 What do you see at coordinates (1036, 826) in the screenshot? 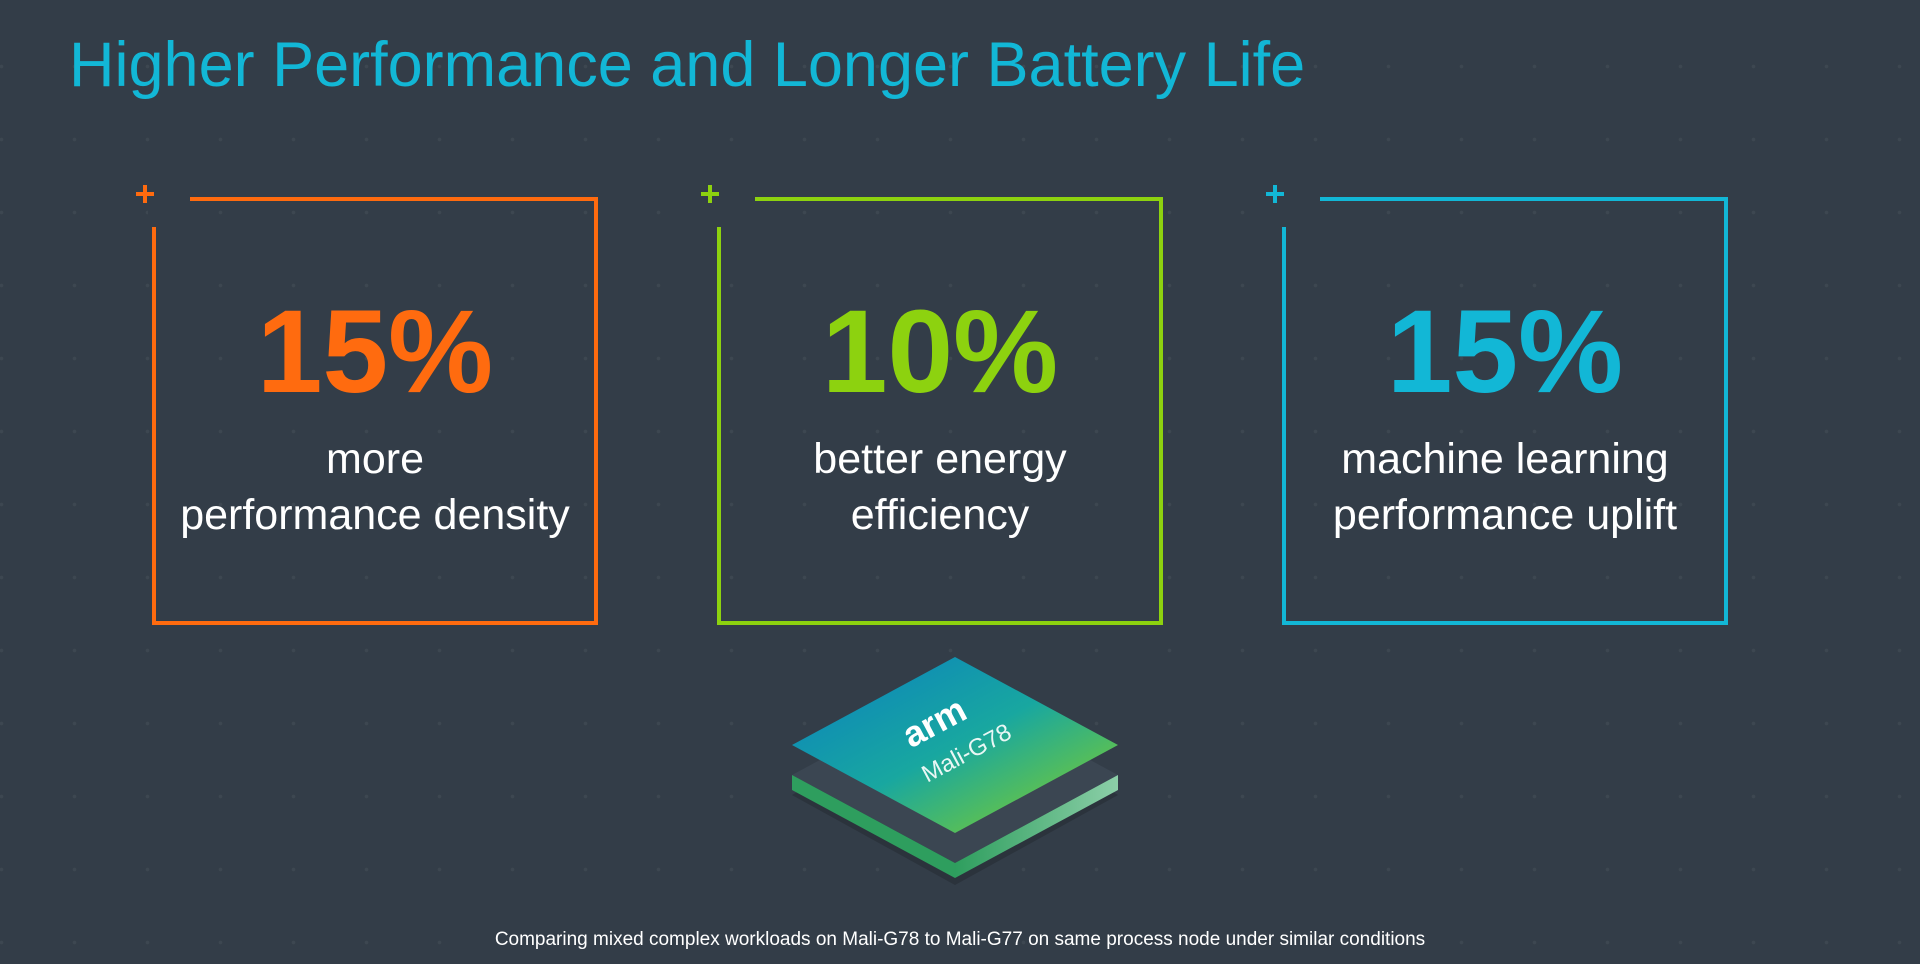
I see `chip-base-right` at bounding box center [1036, 826].